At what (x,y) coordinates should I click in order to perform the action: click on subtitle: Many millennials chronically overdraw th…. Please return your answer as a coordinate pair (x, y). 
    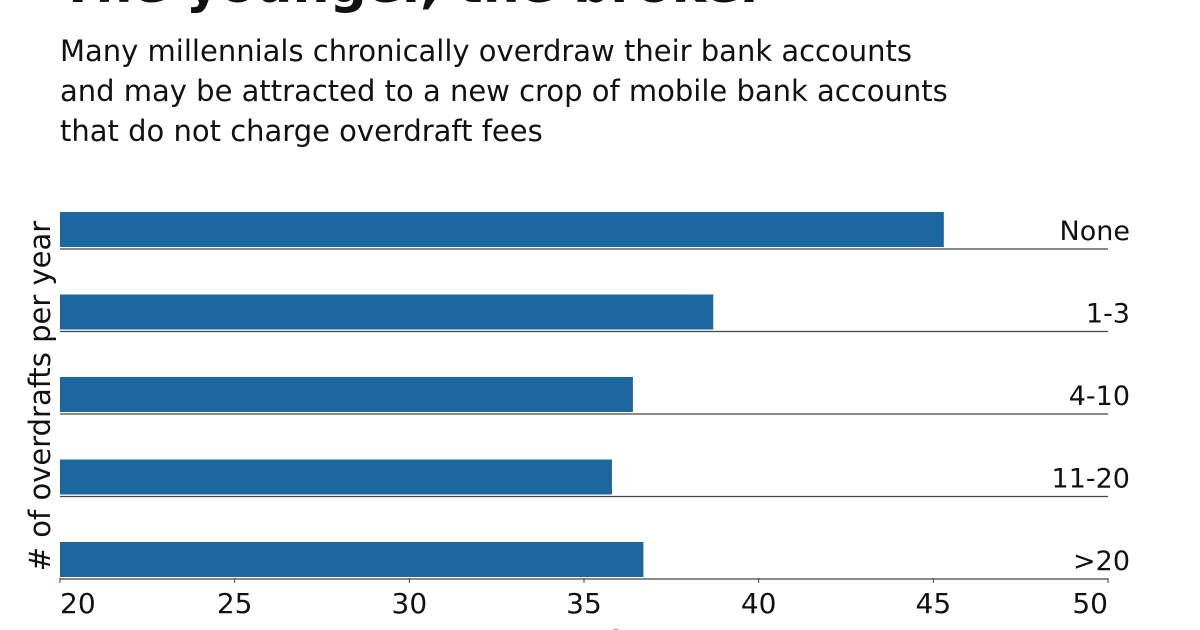
    Looking at the image, I should click on (486, 51).